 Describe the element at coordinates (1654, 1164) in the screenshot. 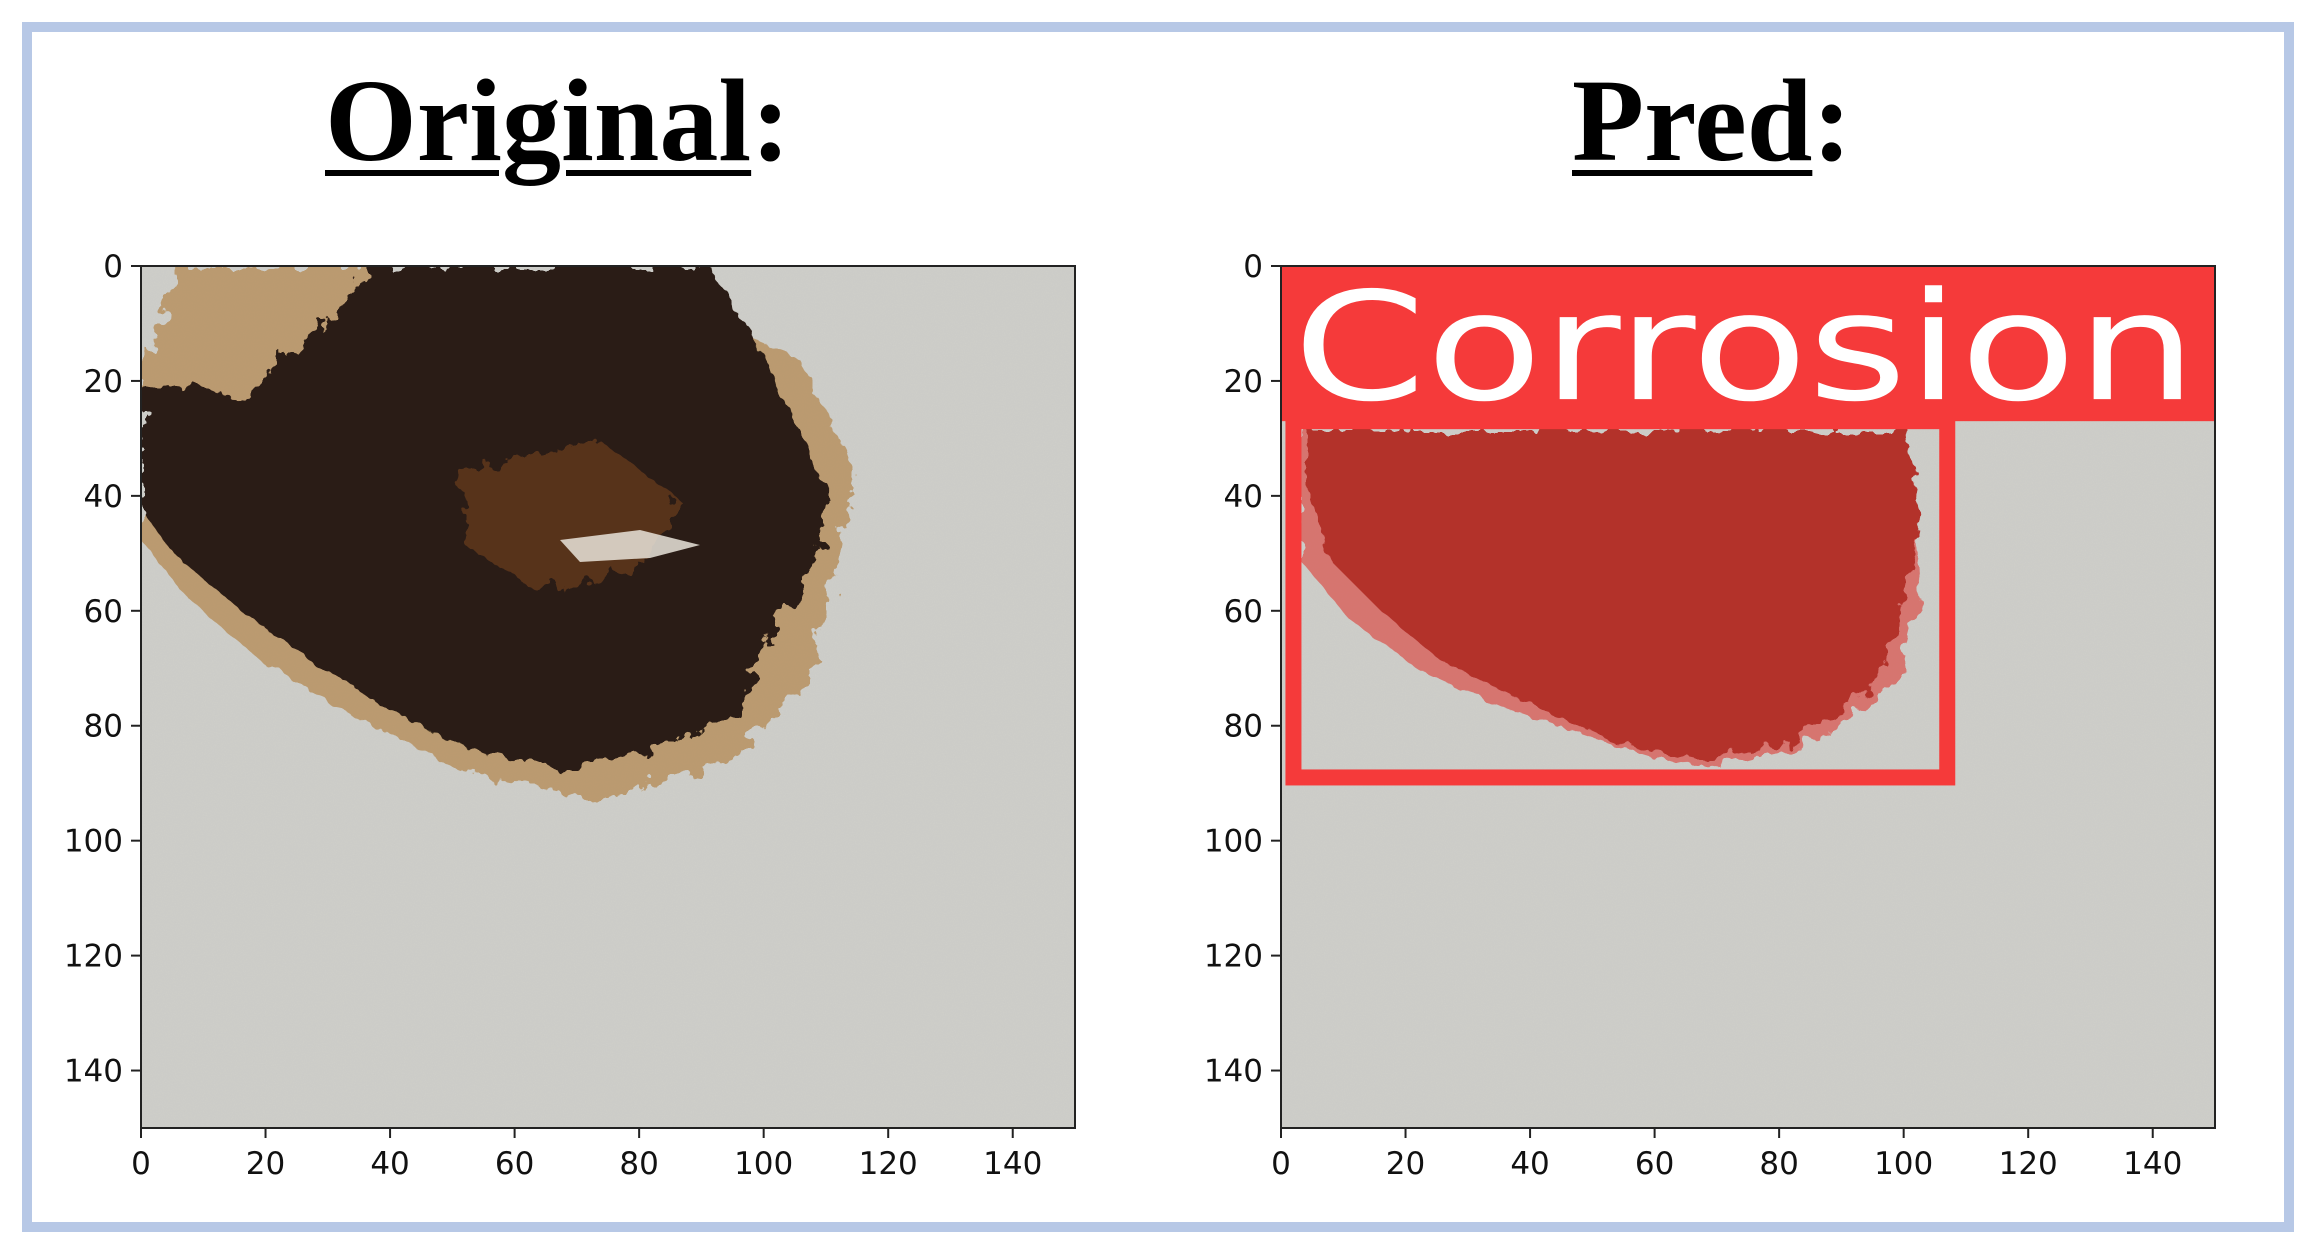

I see `pred-x-tick-label: 60` at that location.